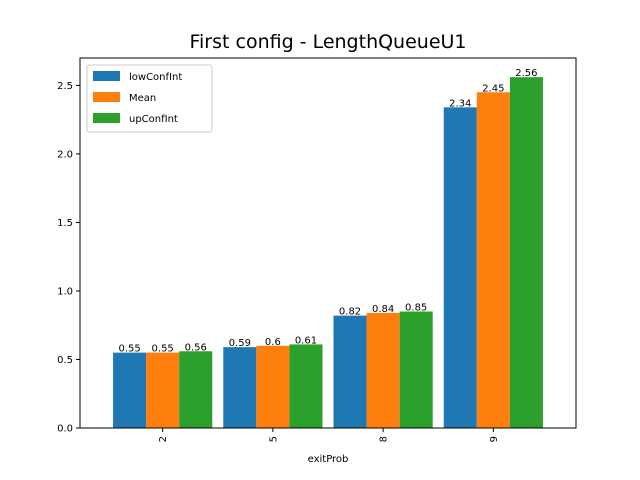  Describe the element at coordinates (306, 340) in the screenshot. I see `data-label-upConfInt-5: 0.61` at that location.